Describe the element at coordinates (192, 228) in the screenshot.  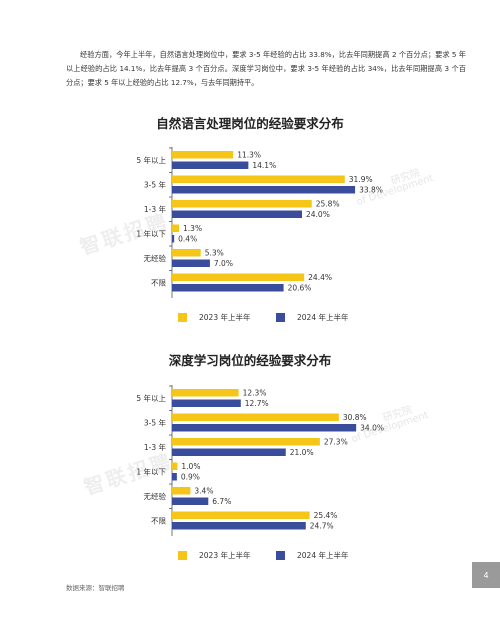
I see `data-label: 1.3%` at that location.